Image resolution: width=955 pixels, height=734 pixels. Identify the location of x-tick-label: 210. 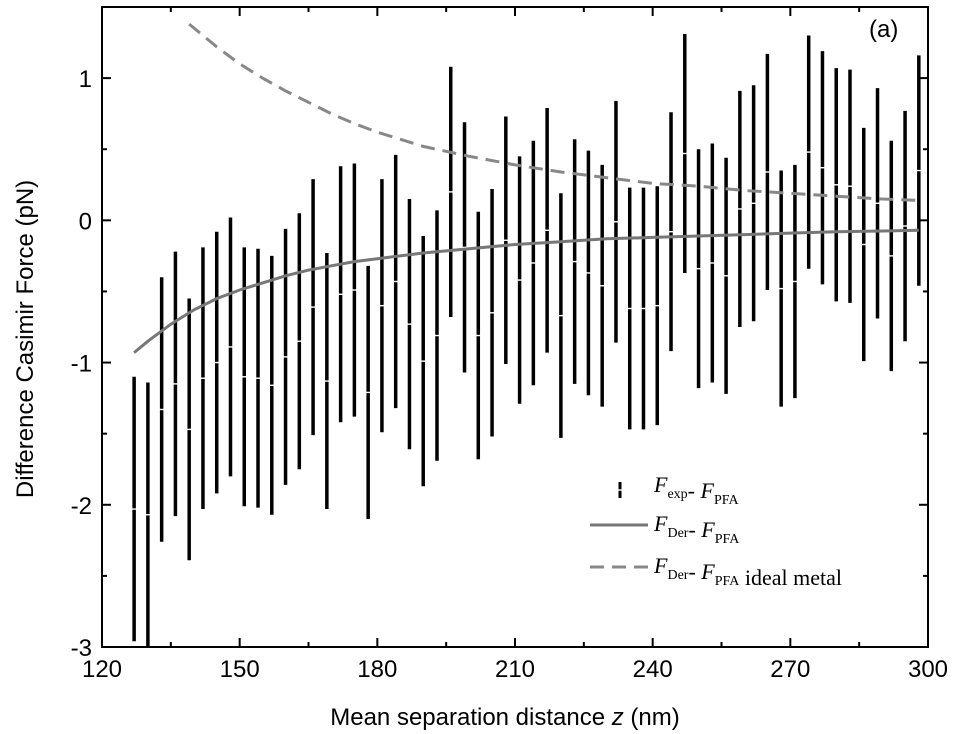
(515, 669).